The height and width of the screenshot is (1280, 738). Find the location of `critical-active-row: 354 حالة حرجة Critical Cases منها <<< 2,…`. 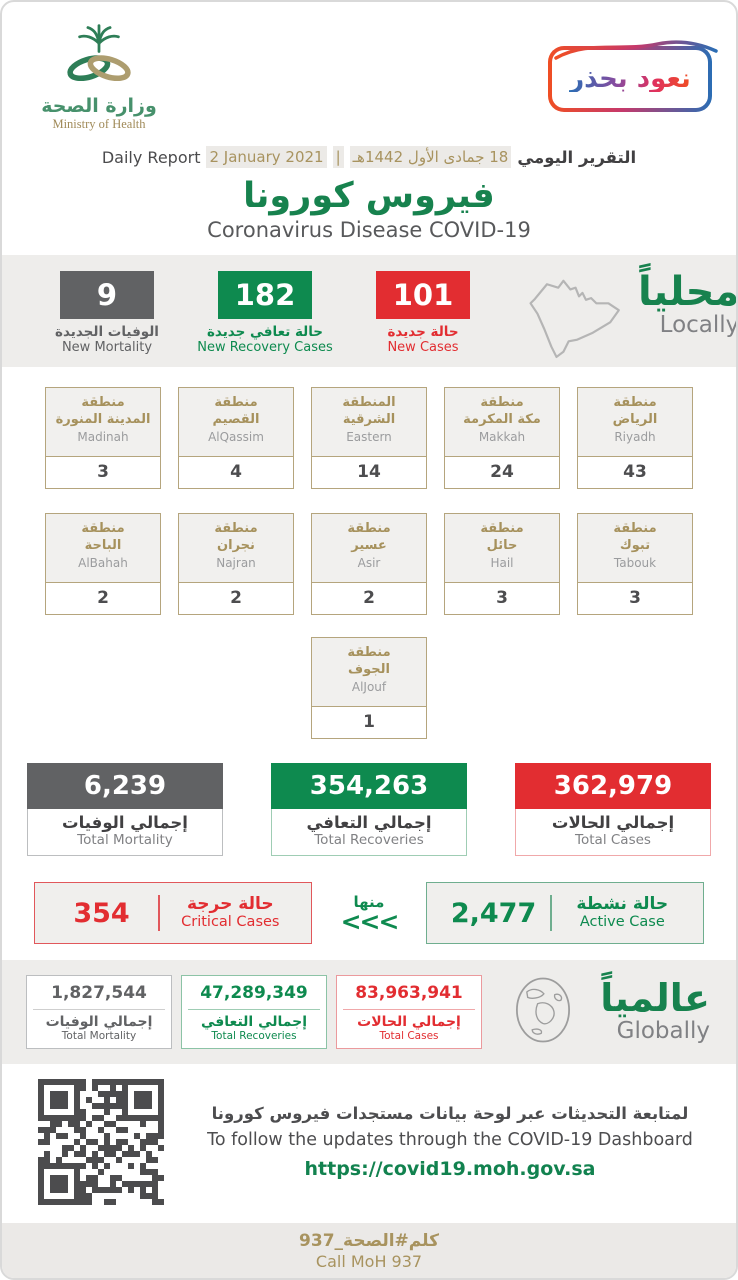

critical-active-row: 354 حالة حرجة Critical Cases منها <<< 2,… is located at coordinates (369, 913).